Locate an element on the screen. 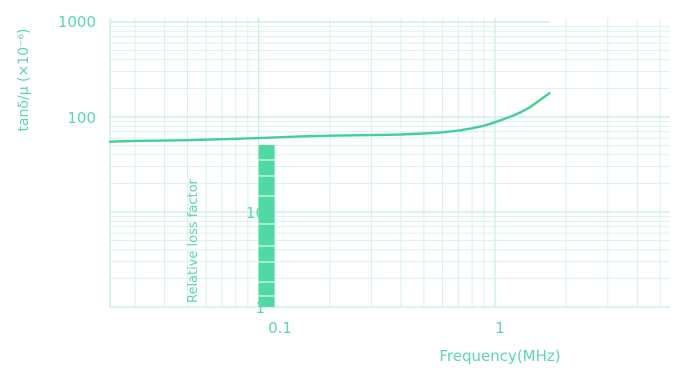 This screenshot has width=676, height=372. y-tick-label-10: 10 is located at coordinates (255, 213).